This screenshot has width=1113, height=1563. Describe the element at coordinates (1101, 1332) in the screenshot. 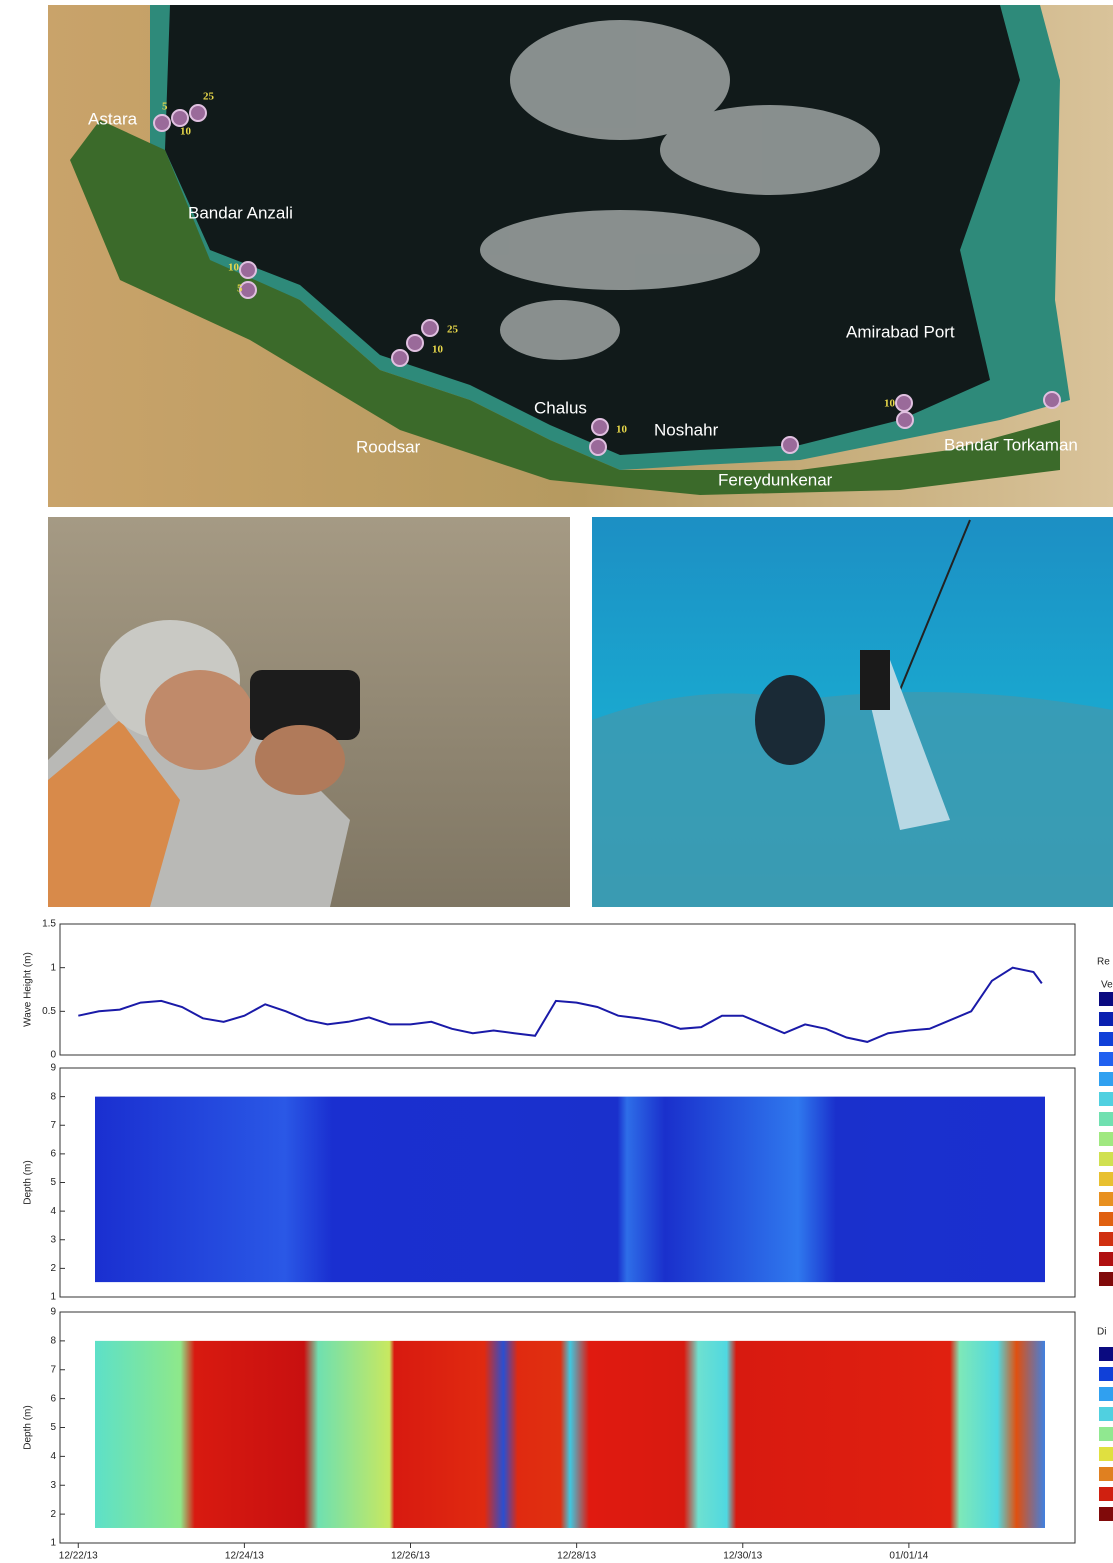

I see `colorbar-title: Di` at that location.